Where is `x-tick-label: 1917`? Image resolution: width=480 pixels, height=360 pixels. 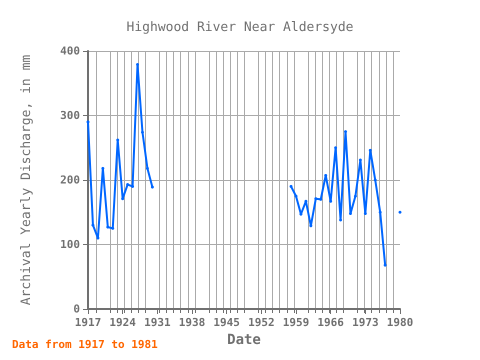 x-tick-label: 1917 is located at coordinates (88, 322).